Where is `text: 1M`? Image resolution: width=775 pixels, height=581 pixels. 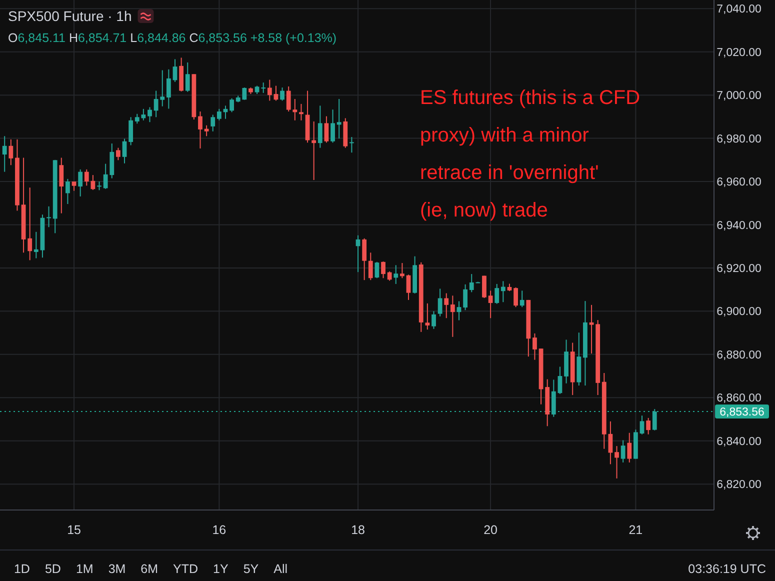 text: 1M is located at coordinates (85, 569).